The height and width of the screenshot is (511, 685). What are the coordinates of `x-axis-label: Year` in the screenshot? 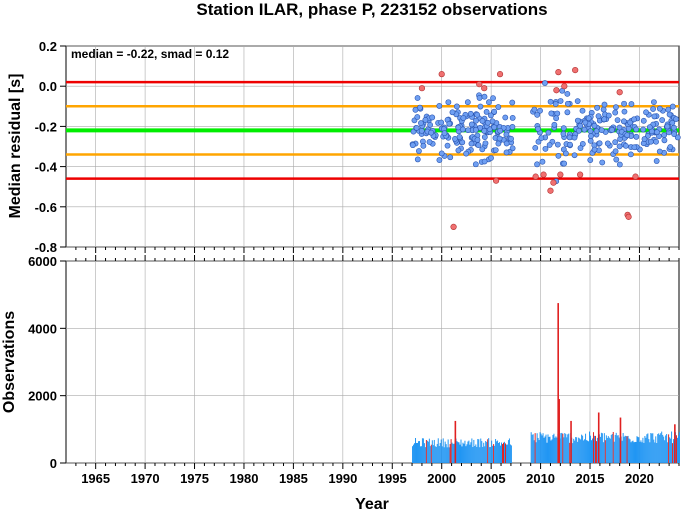 It's located at (372, 503).